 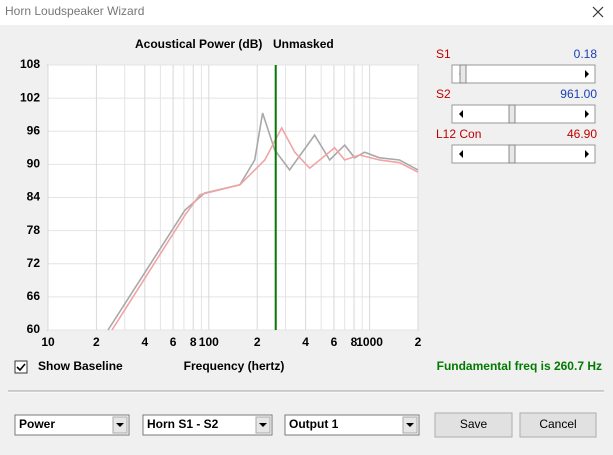 What do you see at coordinates (306, 12) in the screenshot?
I see `title-bar` at bounding box center [306, 12].